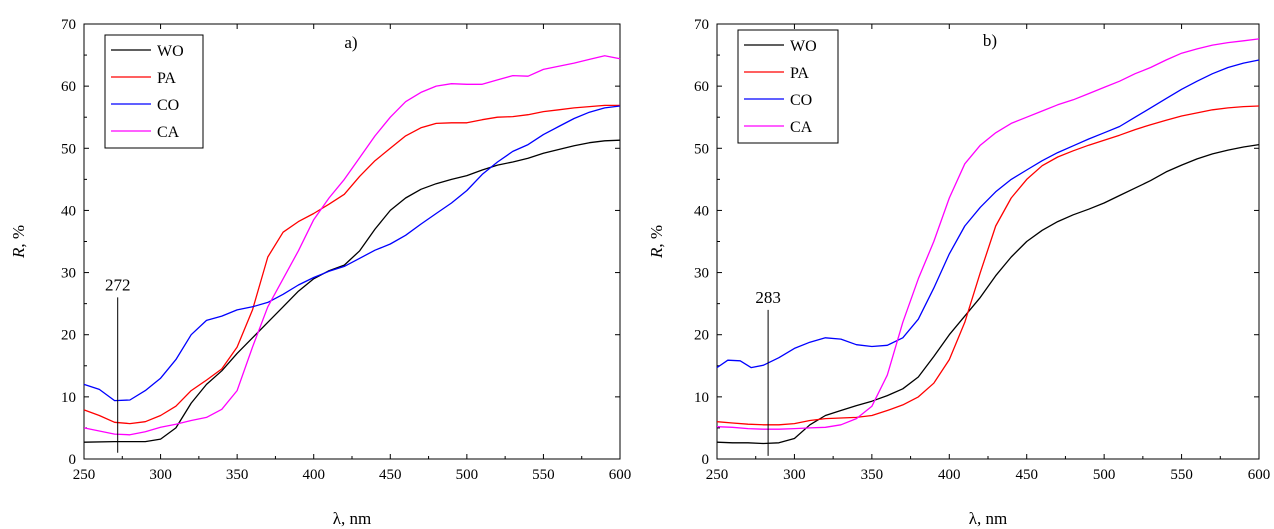 The height and width of the screenshot is (529, 1274). What do you see at coordinates (990, 40) in the screenshot?
I see `panel-label: b)` at bounding box center [990, 40].